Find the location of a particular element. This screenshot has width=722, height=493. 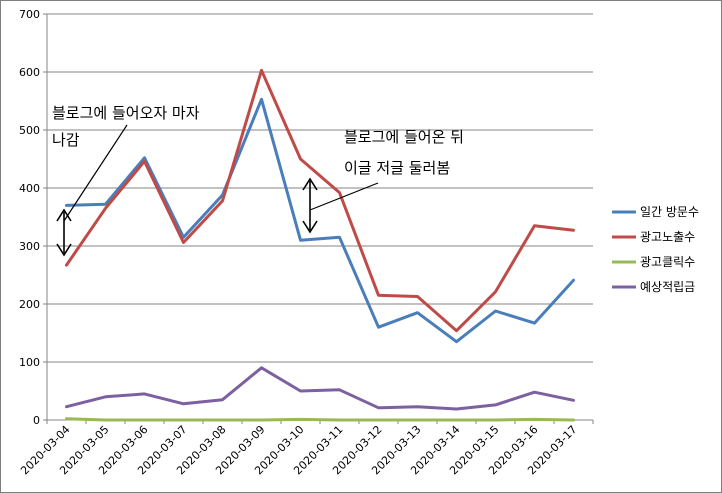

legend-label: 예상적립금 is located at coordinates (667, 287).